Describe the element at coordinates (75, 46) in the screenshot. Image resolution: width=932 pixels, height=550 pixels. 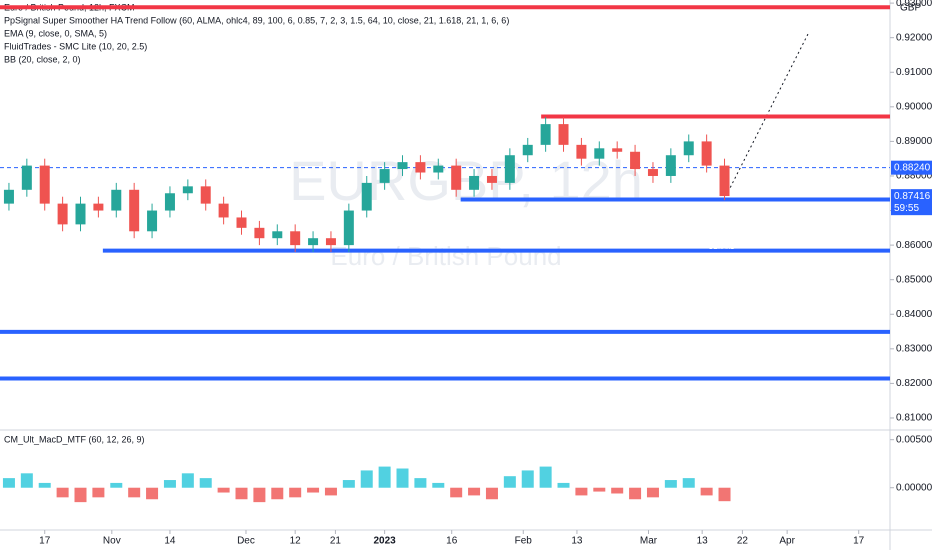
I see `indicator: FluidTrades - SMC Lite (10, 20, 2.5)` at that location.